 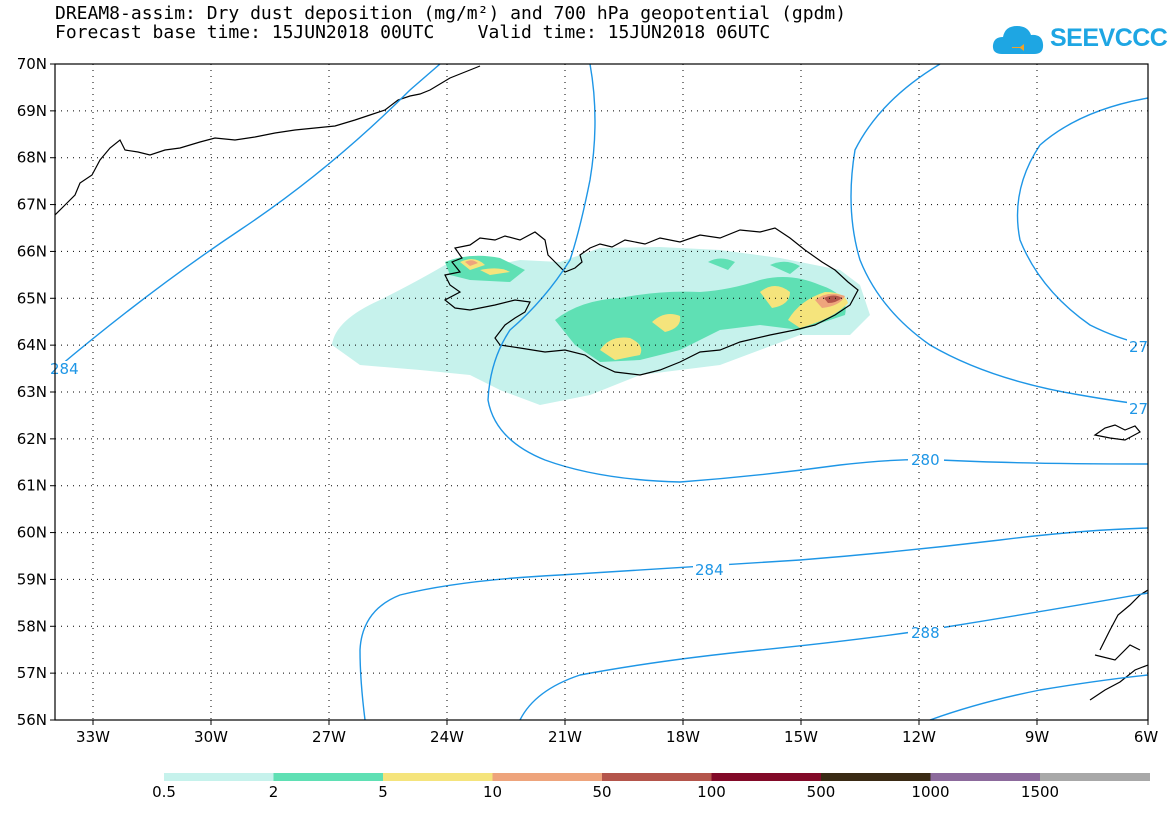 I want to click on lat-label: 67N, so click(x=32, y=205).